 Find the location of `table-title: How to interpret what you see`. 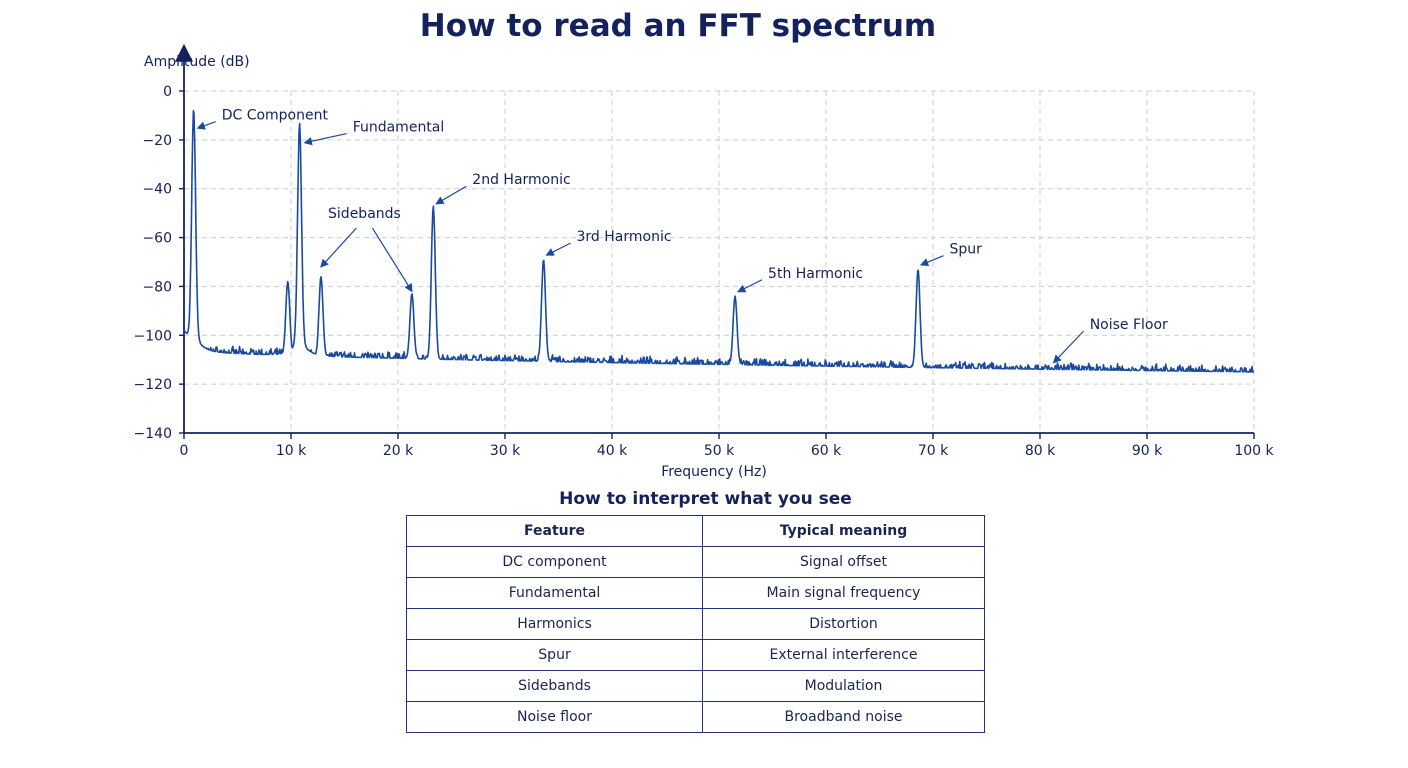

table-title: How to interpret what you see is located at coordinates (705, 499).